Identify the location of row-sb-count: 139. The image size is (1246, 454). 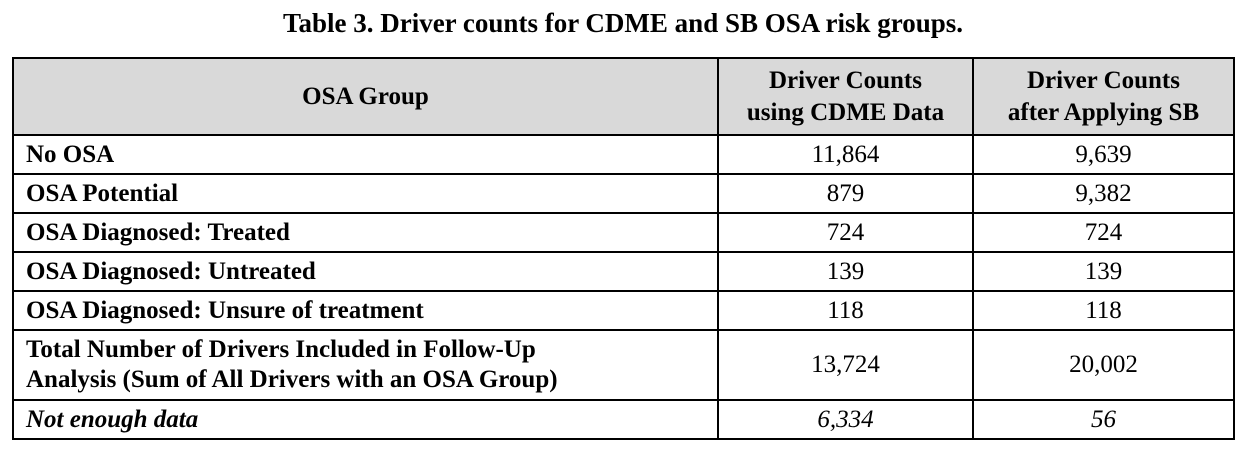
(1103, 271).